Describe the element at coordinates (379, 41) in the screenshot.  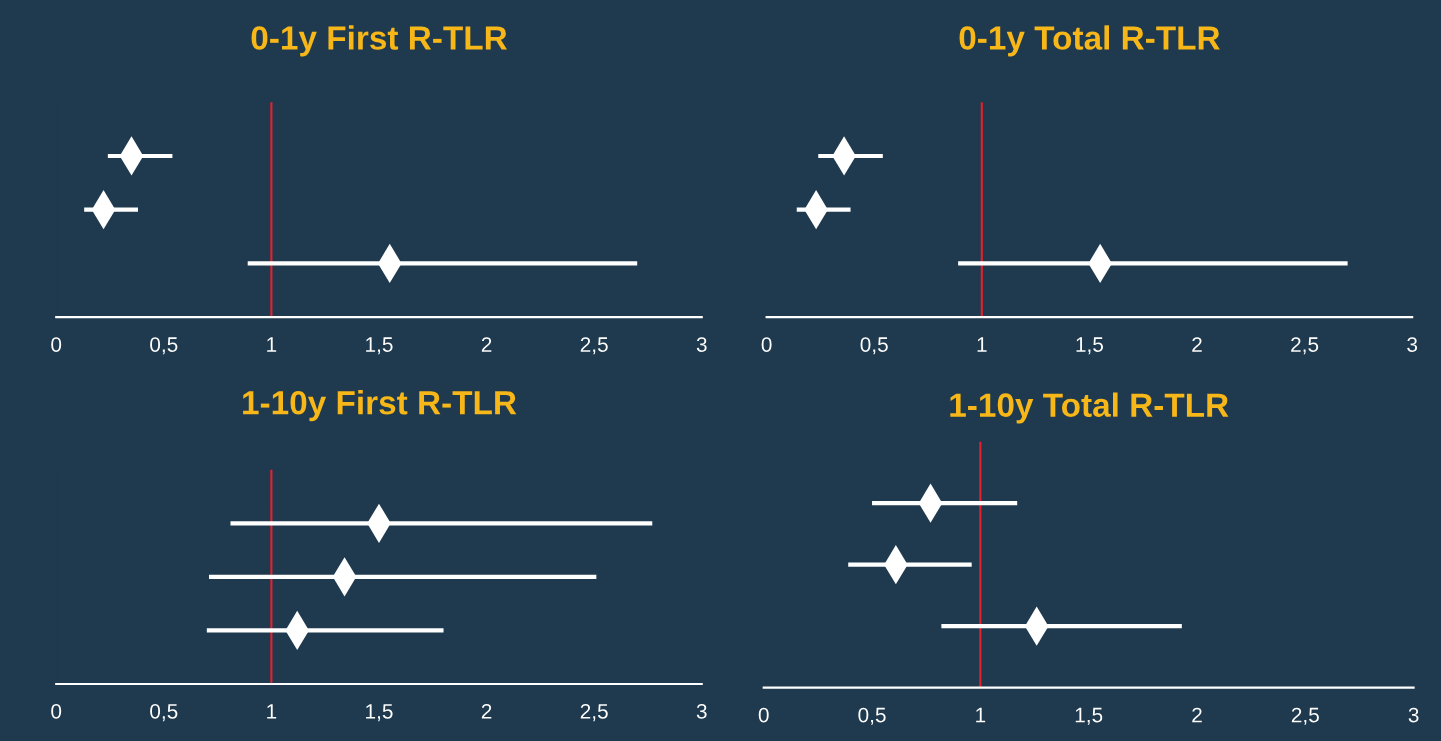
I see `chart-title: 0-1y First R-TLR` at that location.